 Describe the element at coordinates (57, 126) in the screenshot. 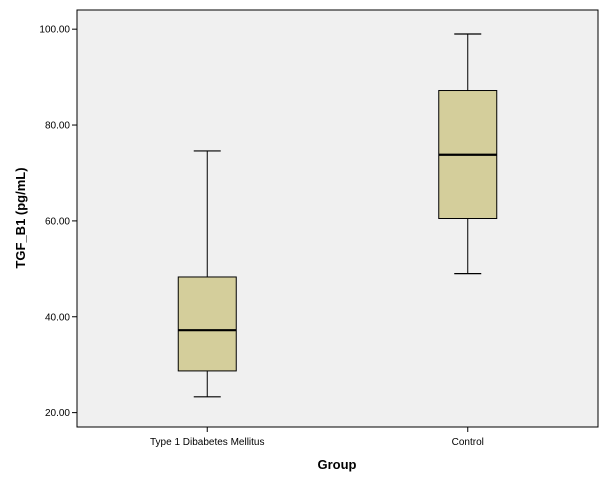

I see `y-tick-label: 80.00` at that location.